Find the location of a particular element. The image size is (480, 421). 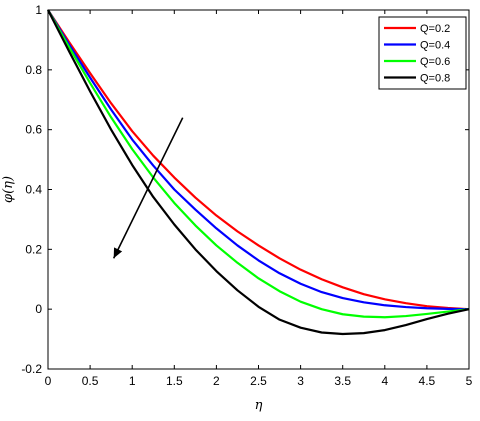

annotation-layer is located at coordinates (148, 188).